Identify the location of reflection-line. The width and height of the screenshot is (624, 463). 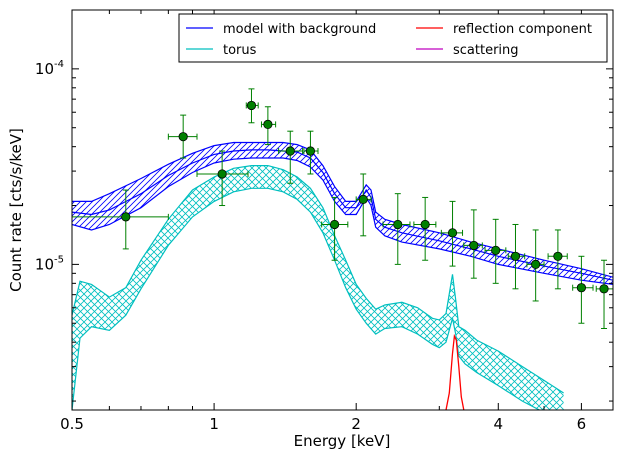
(455, 371).